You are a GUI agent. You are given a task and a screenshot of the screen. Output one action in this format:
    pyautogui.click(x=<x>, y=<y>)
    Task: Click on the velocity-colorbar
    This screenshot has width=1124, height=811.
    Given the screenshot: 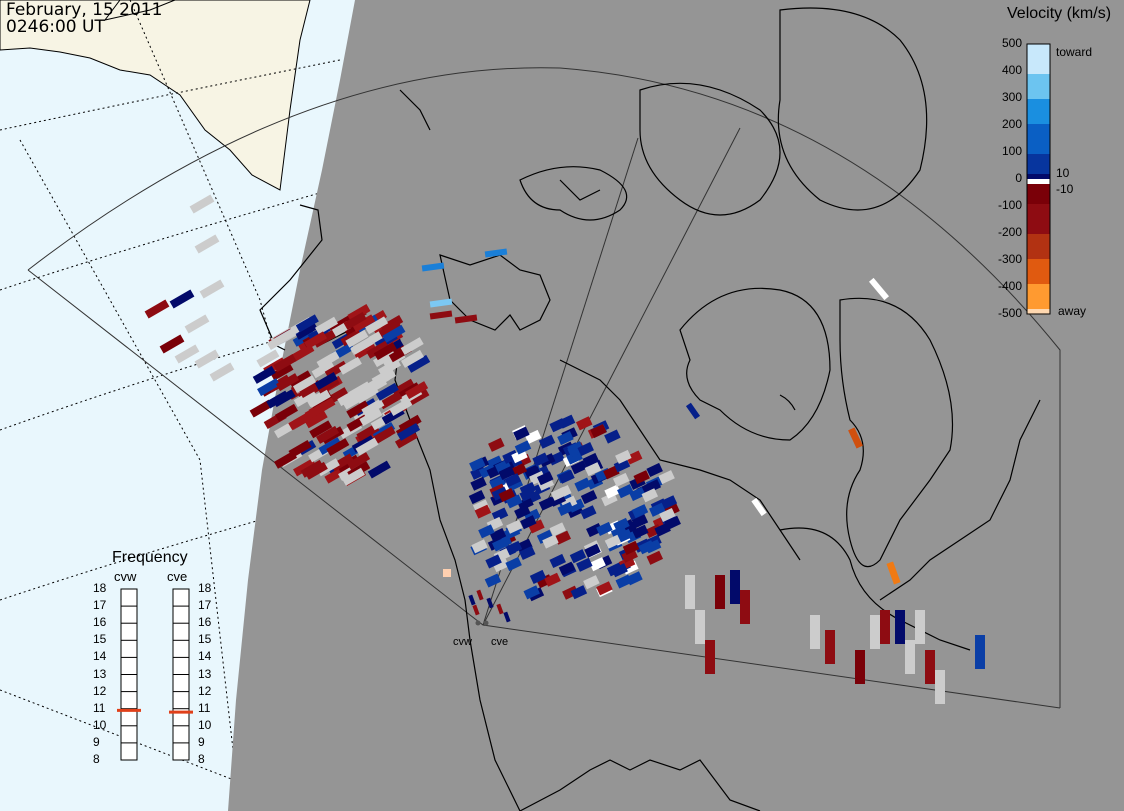 What is the action you would take?
    pyautogui.click(x=1038, y=179)
    